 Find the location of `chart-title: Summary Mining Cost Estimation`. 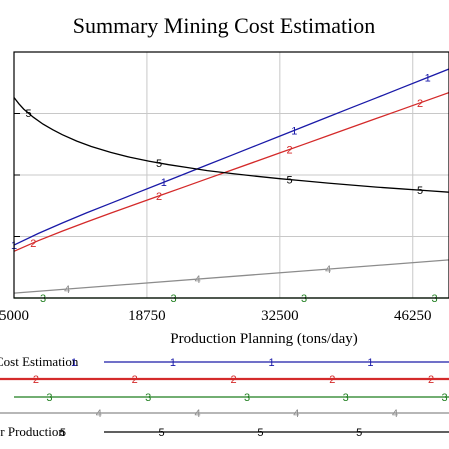

chart-title: Summary Mining Cost Estimation is located at coordinates (224, 25).